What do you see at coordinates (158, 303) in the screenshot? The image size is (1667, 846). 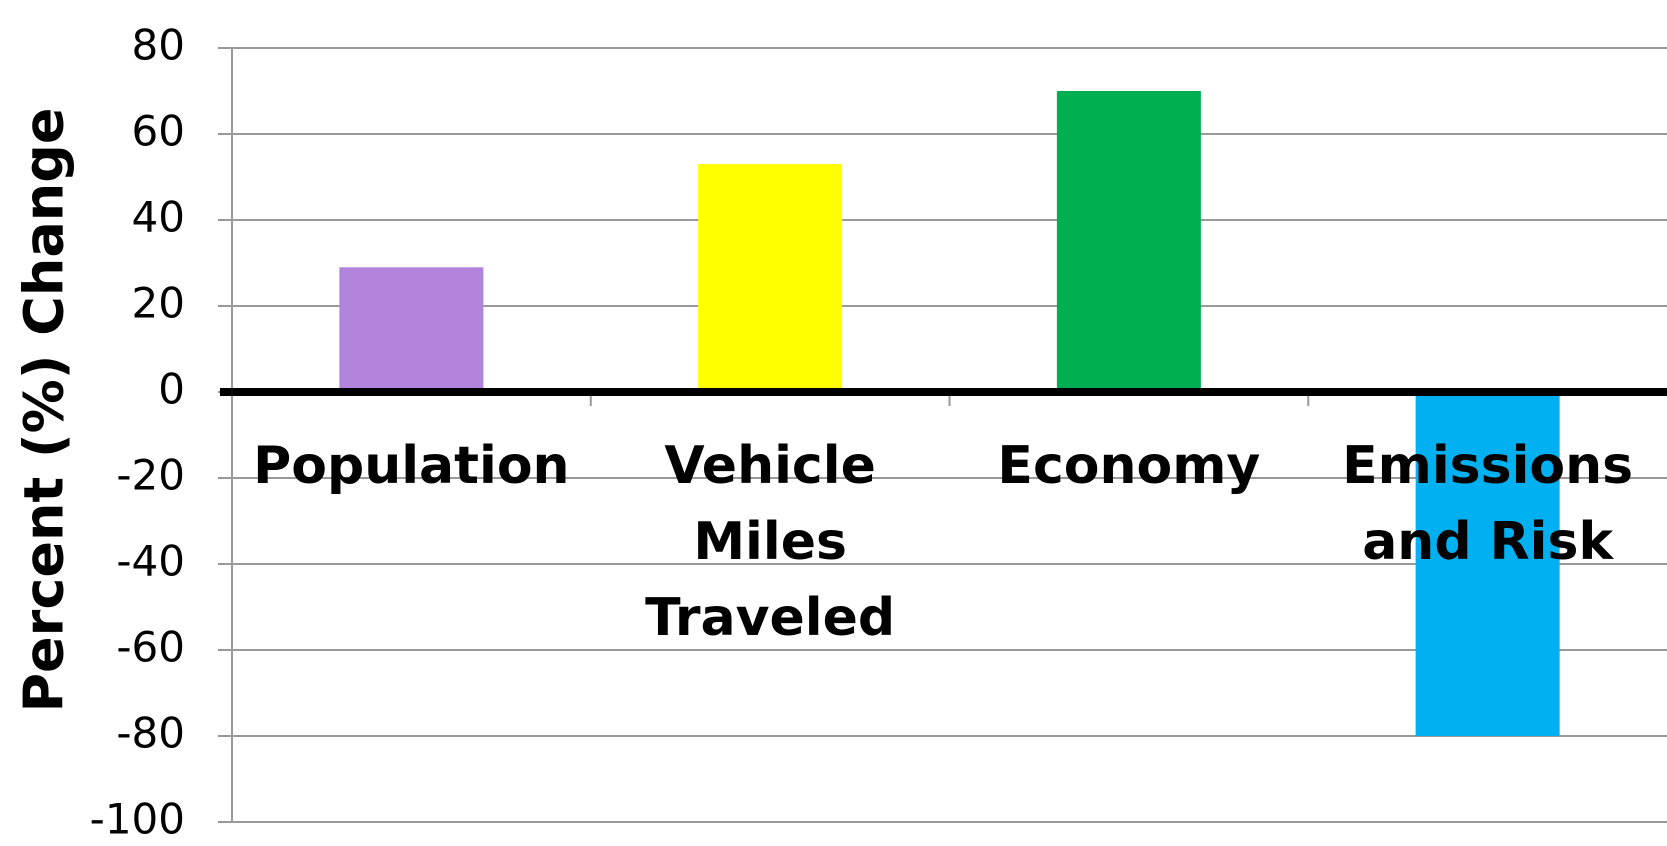 I see `y-tick-label: 20` at bounding box center [158, 303].